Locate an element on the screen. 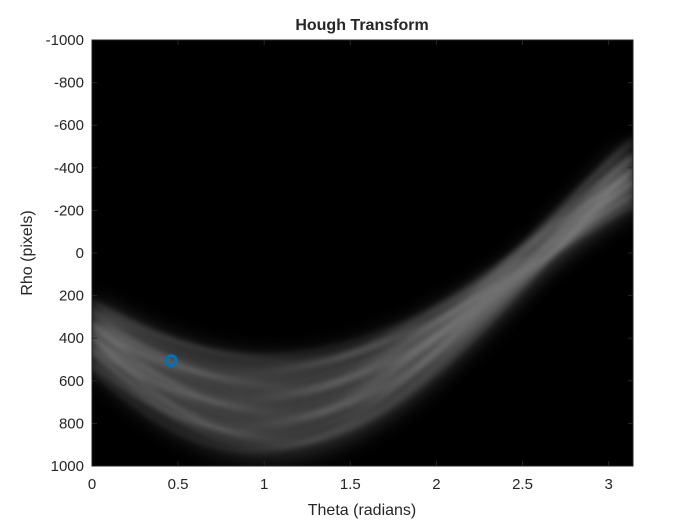  y-tick-label: -200 is located at coordinates (69, 210).